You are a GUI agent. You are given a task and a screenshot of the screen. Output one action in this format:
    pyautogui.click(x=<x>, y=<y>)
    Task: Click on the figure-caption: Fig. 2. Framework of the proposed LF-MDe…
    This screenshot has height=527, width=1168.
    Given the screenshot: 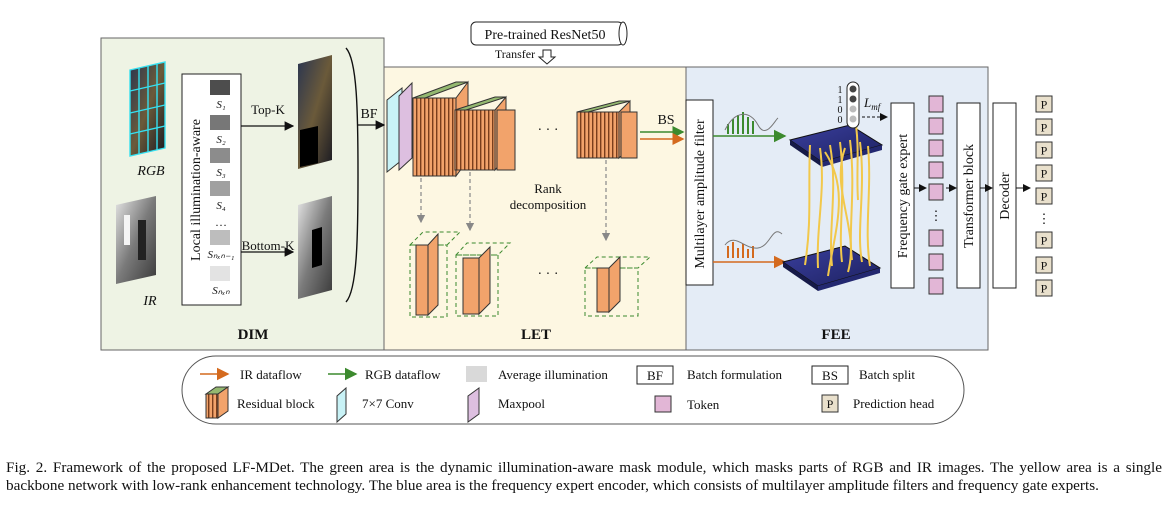 What is the action you would take?
    pyautogui.click(x=584, y=476)
    